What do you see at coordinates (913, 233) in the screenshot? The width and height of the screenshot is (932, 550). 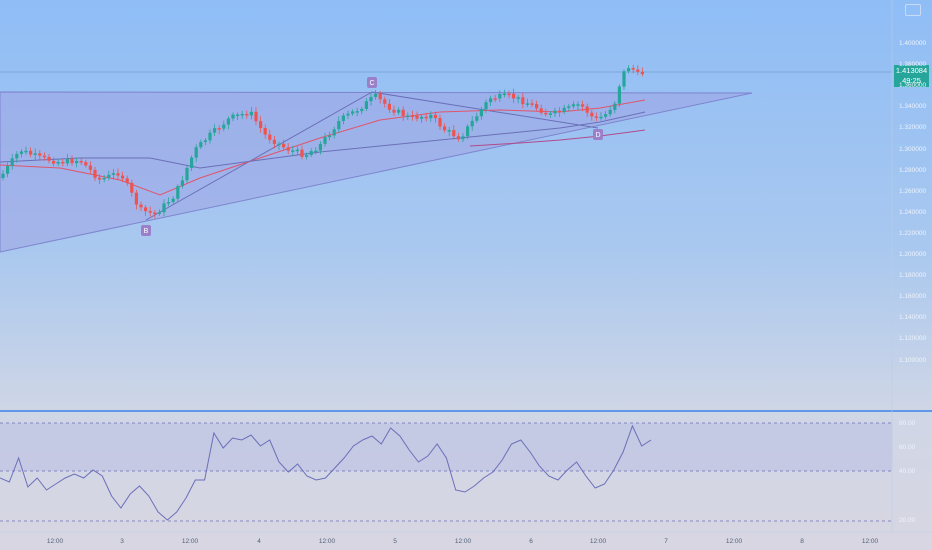 I see `price-axis-label: 1.220000` at bounding box center [913, 233].